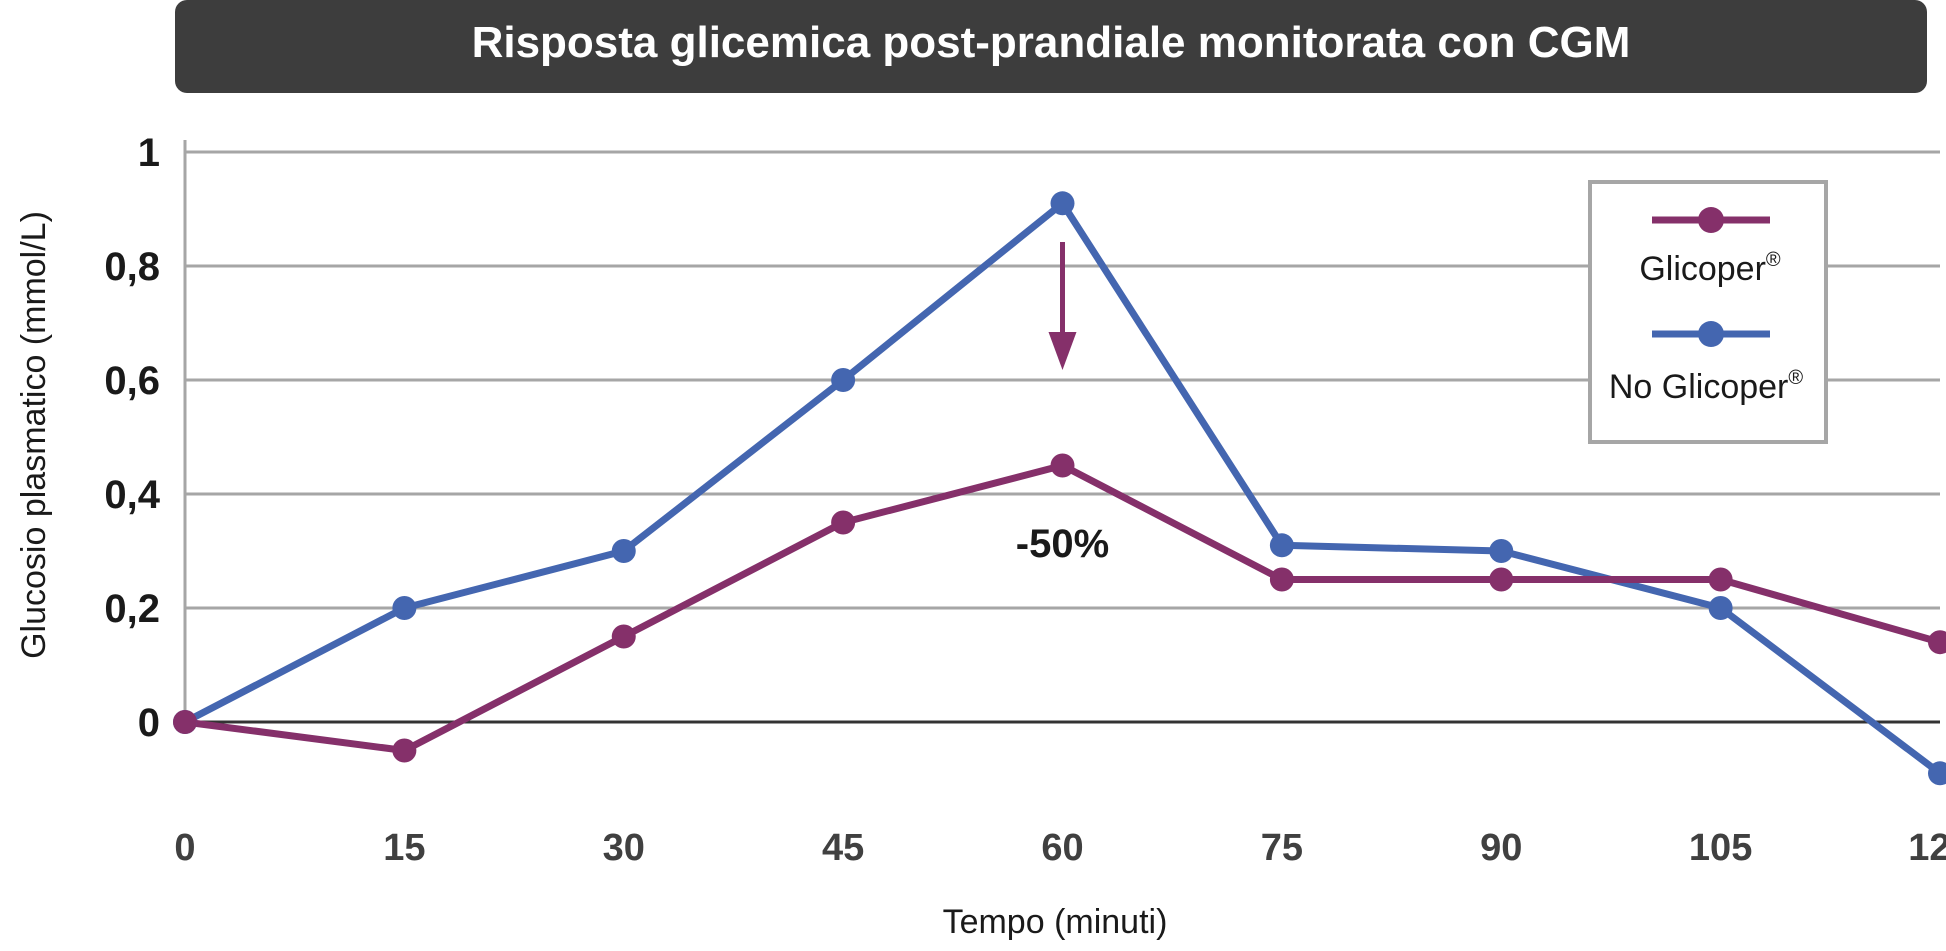 Image resolution: width=1946 pixels, height=951 pixels. I want to click on x-tick-label: 120, so click(1927, 848).